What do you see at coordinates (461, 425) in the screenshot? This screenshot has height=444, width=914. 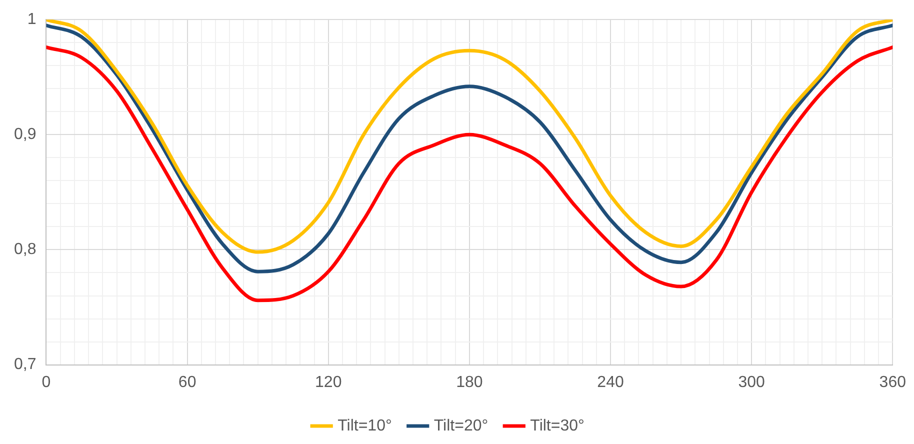 I see `legend-label: Tilt=20°` at bounding box center [461, 425].